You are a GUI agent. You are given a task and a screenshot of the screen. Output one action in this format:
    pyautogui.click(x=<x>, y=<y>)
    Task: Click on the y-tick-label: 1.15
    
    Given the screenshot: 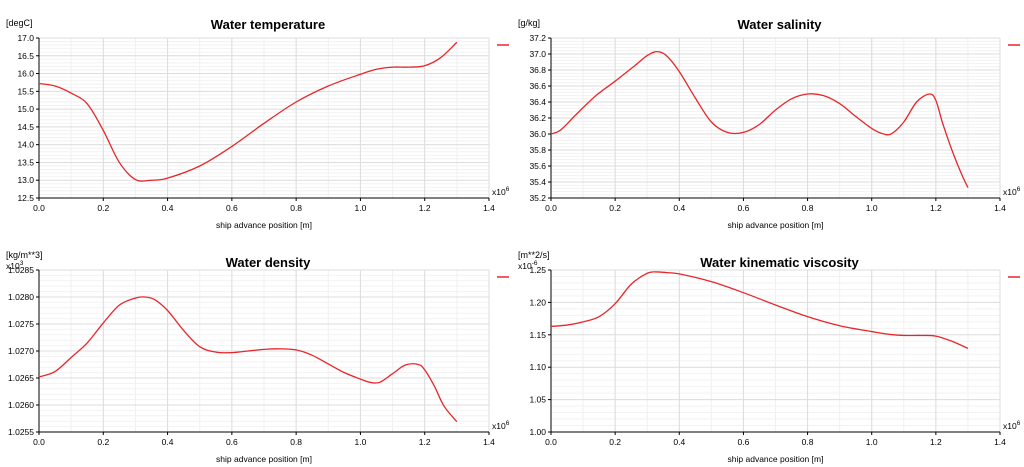 What is the action you would take?
    pyautogui.click(x=537, y=335)
    